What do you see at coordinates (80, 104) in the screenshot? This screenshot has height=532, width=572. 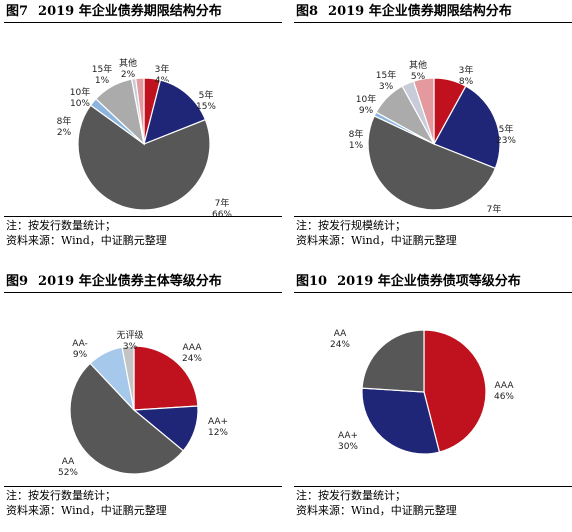 I see `slice-value-label: 10%` at bounding box center [80, 104].